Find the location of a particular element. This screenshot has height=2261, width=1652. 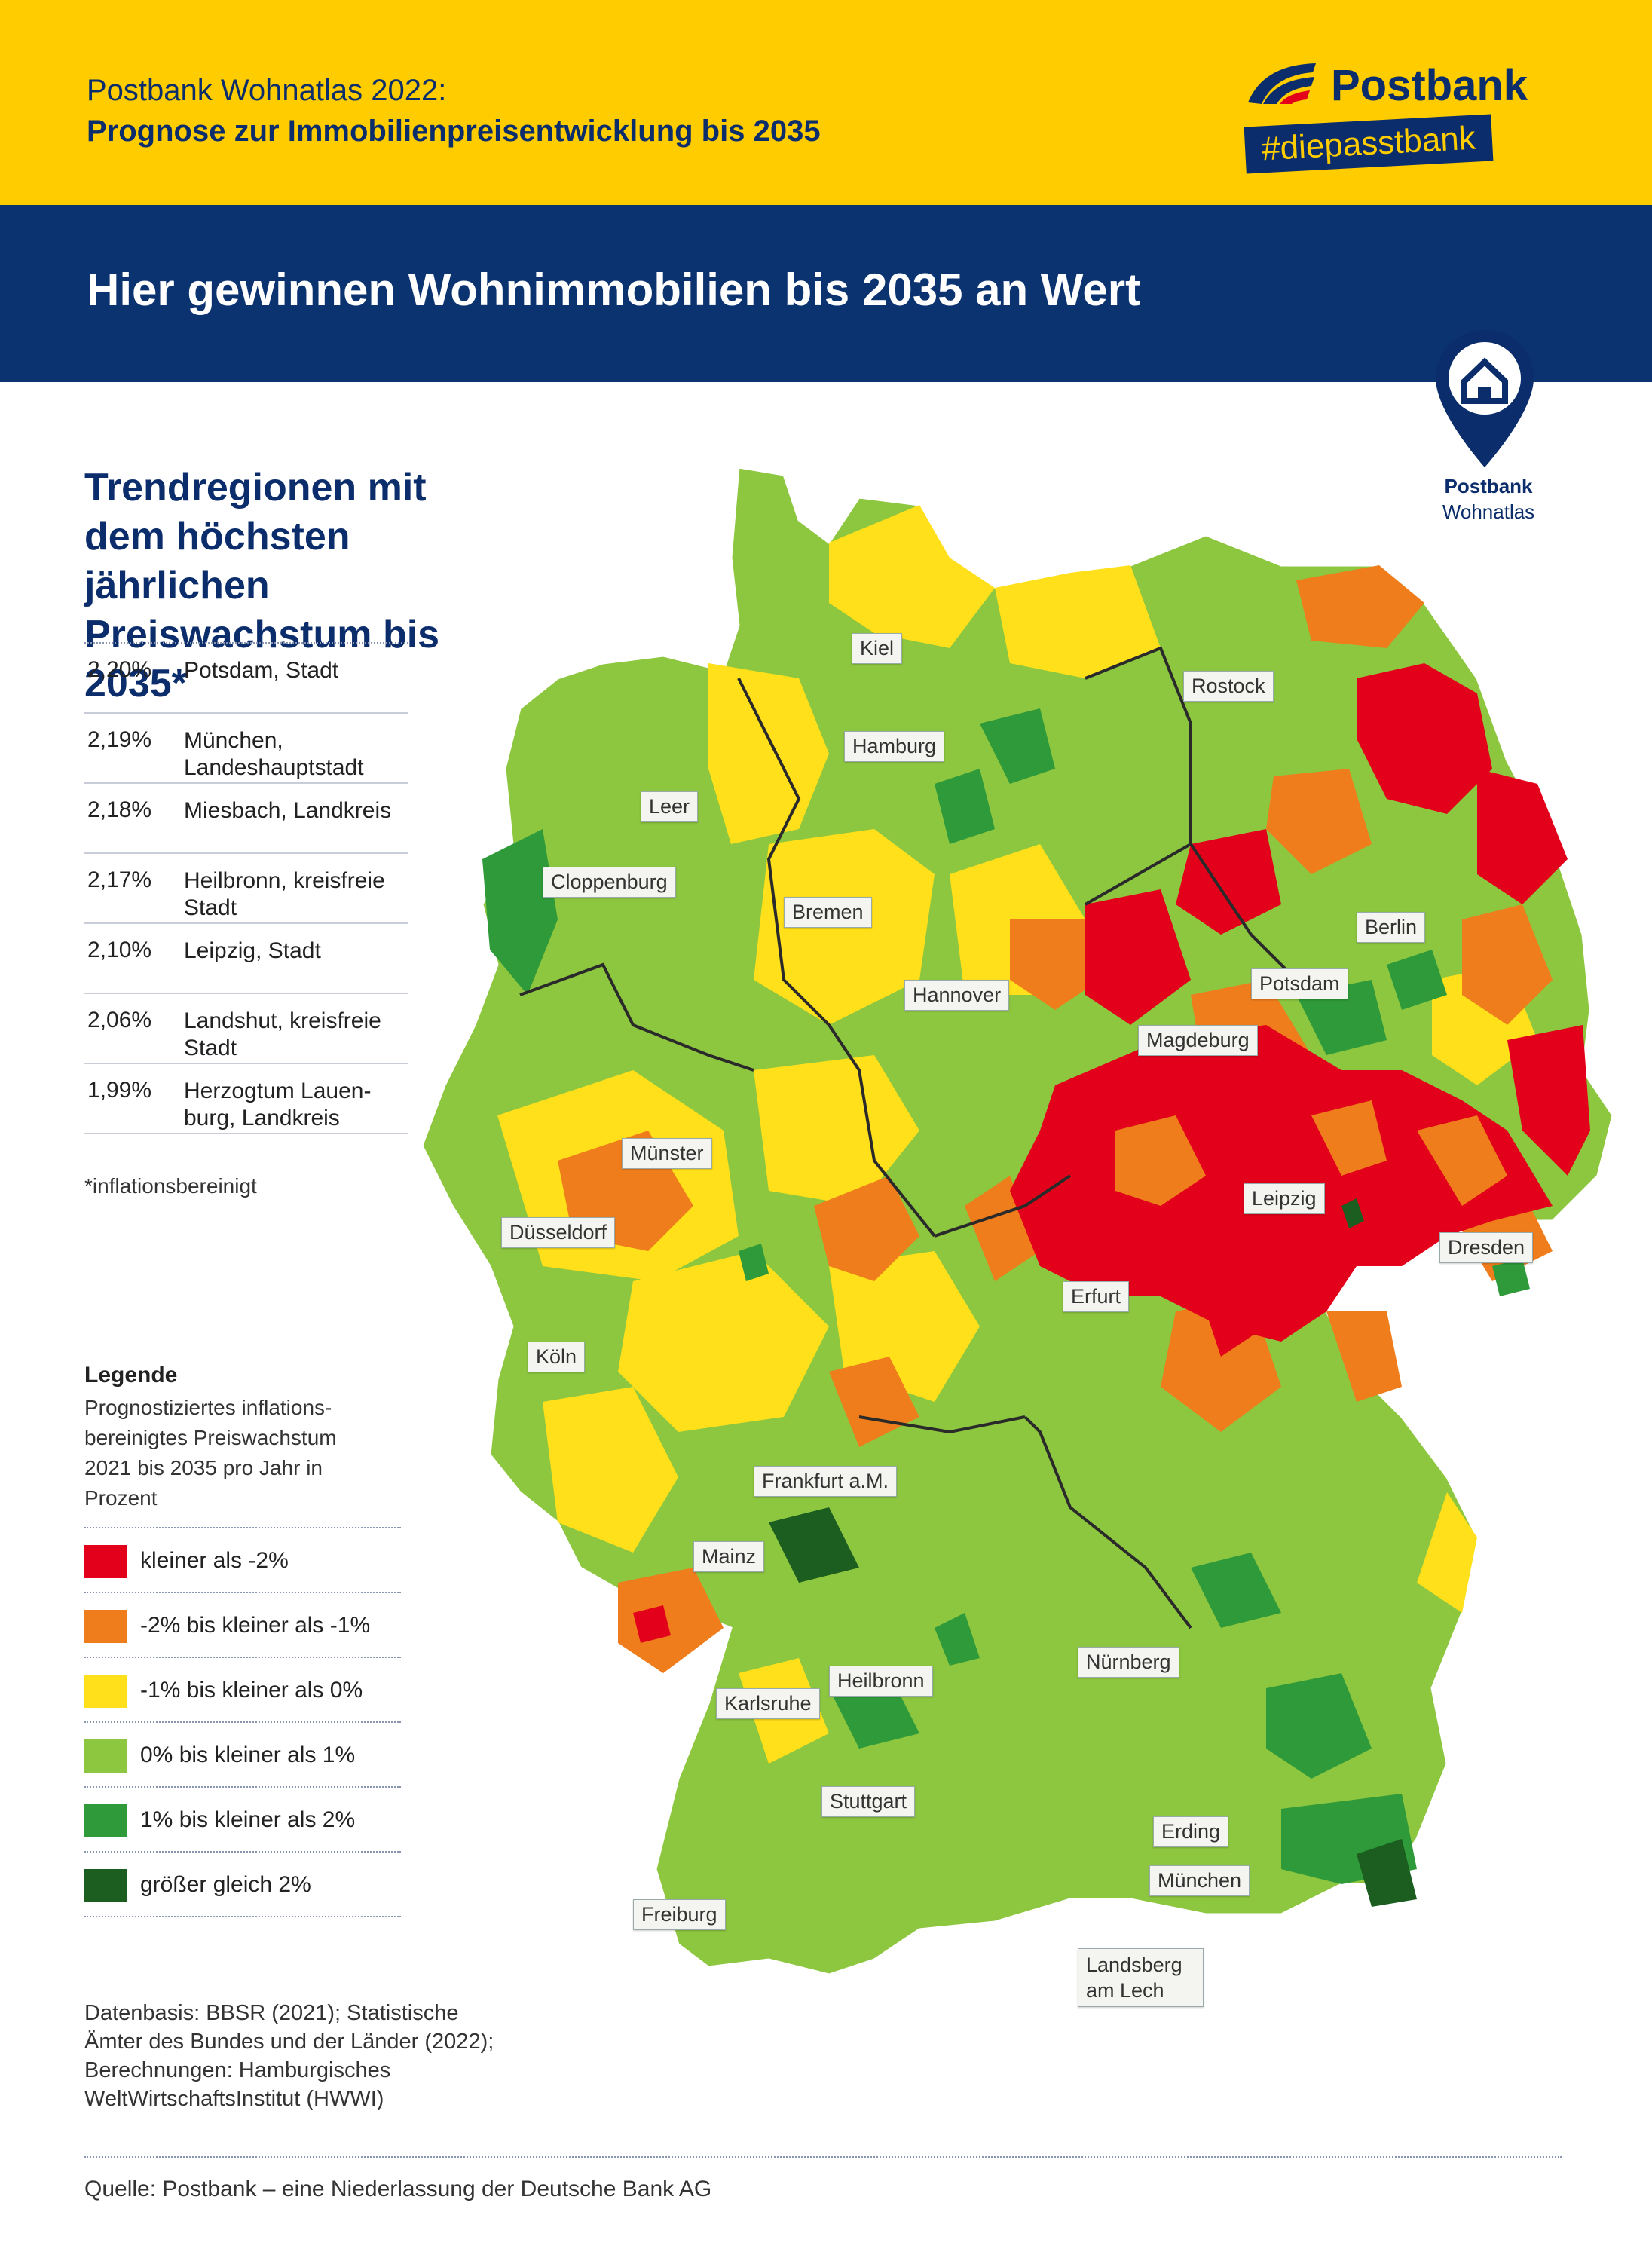

trend-row: 2,20% Potsdam, Stadt is located at coordinates (246, 679).